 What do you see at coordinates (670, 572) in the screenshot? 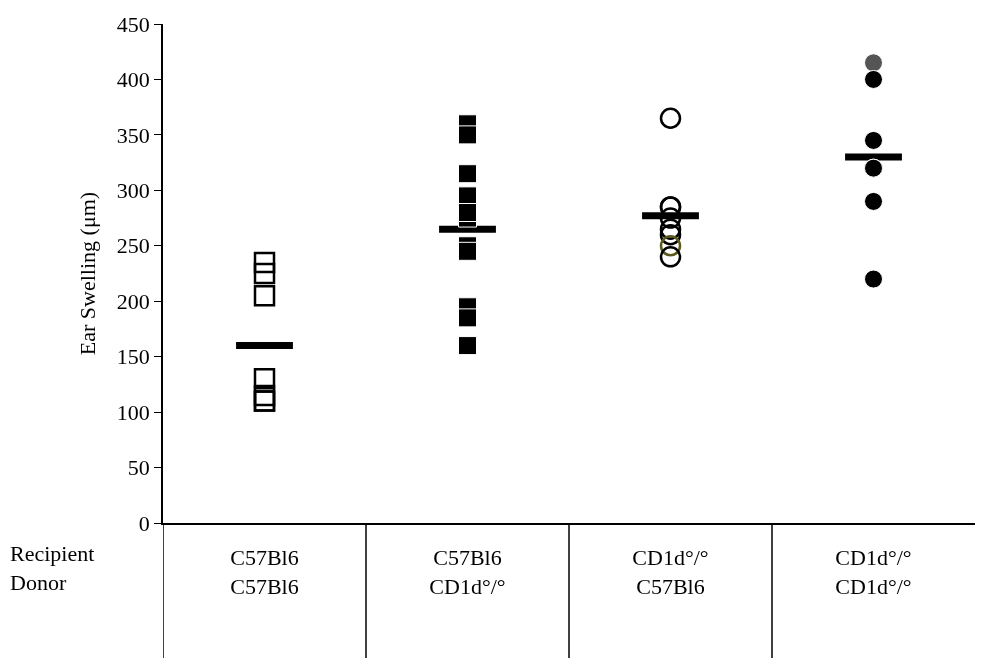
I see `x-tick-label: CD1d°/° C57Bl6` at bounding box center [670, 572].